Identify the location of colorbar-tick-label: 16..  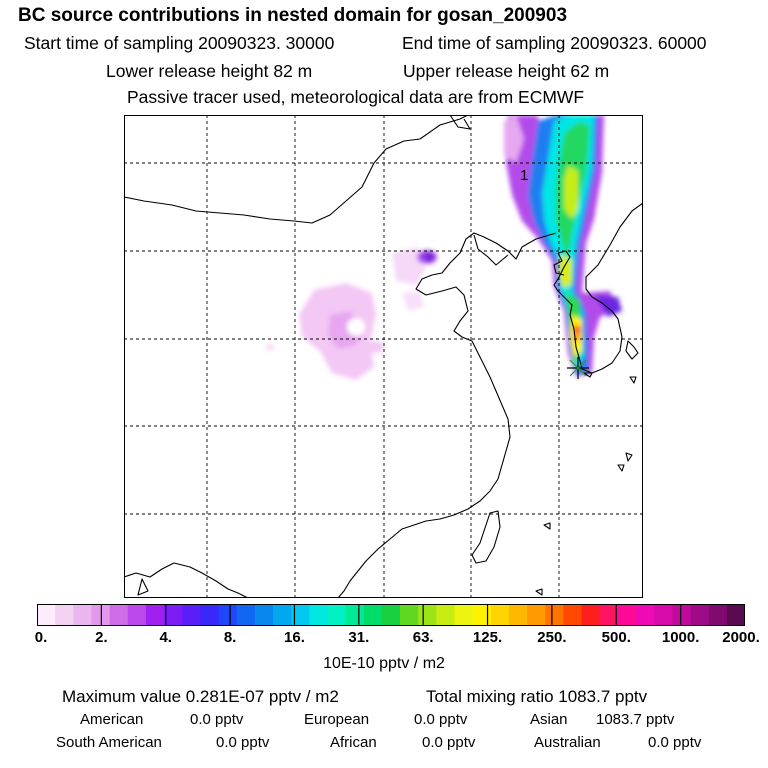
(294, 637).